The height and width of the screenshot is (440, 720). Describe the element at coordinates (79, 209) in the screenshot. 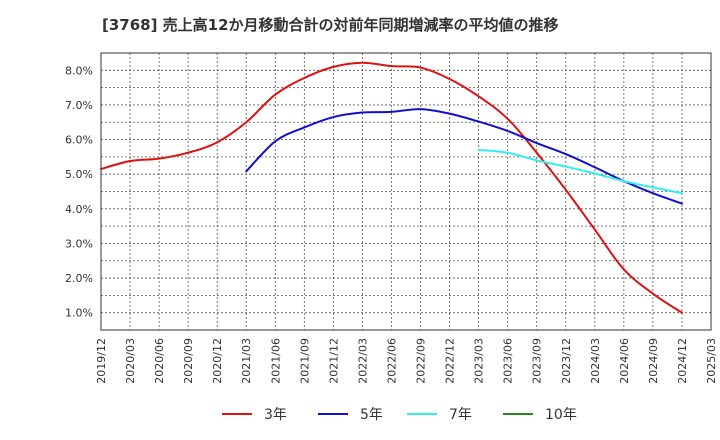

I see `y-tick-label: 4.0%` at that location.